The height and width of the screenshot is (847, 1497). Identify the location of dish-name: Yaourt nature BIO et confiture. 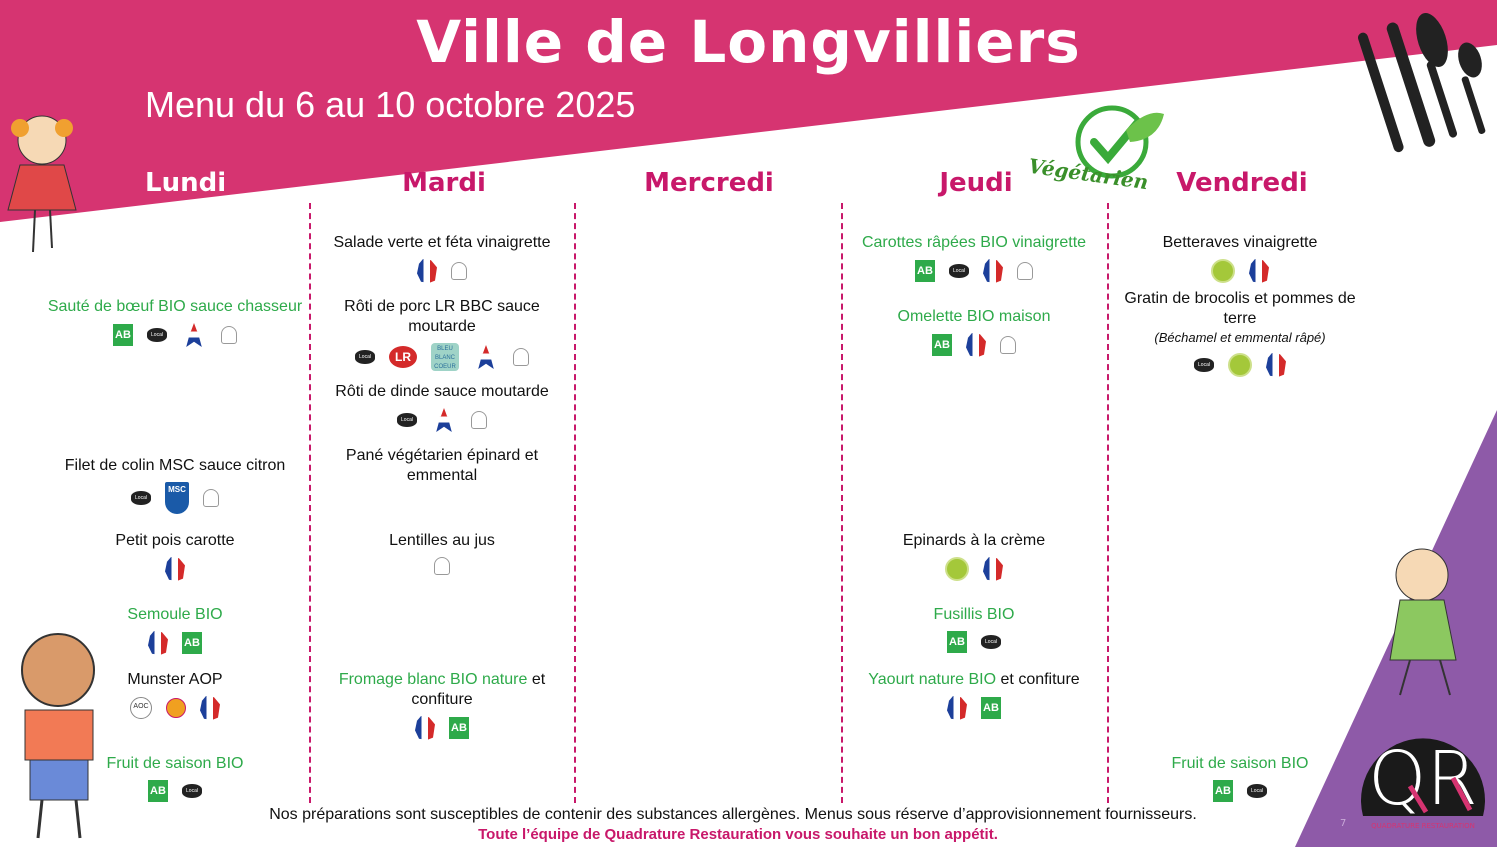
(974, 680).